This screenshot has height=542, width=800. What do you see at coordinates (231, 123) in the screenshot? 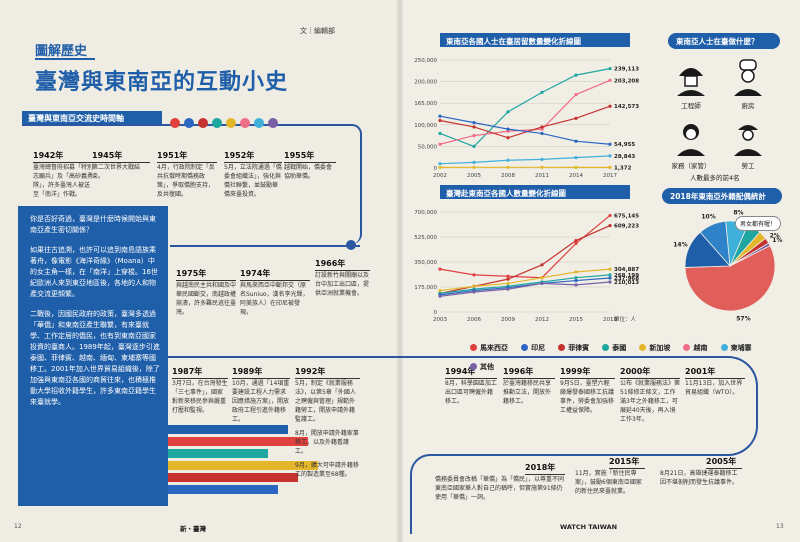
I see `dot-yellow` at bounding box center [231, 123].